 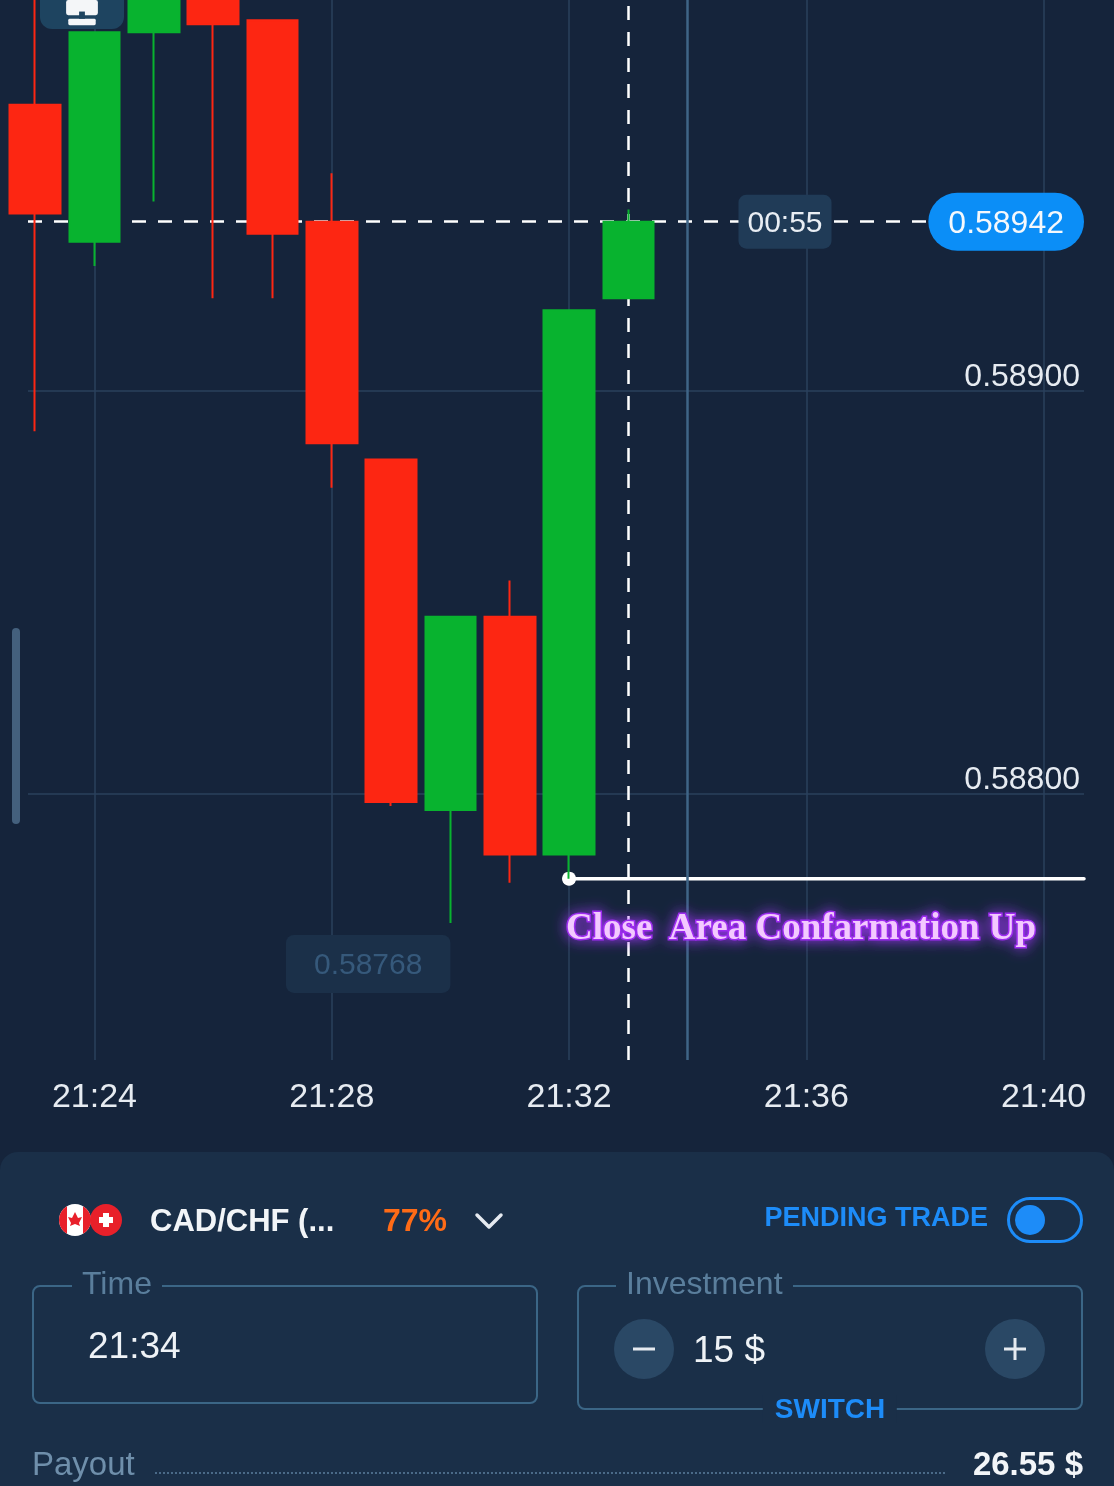 I want to click on text: 15 $, so click(x=729, y=1349).